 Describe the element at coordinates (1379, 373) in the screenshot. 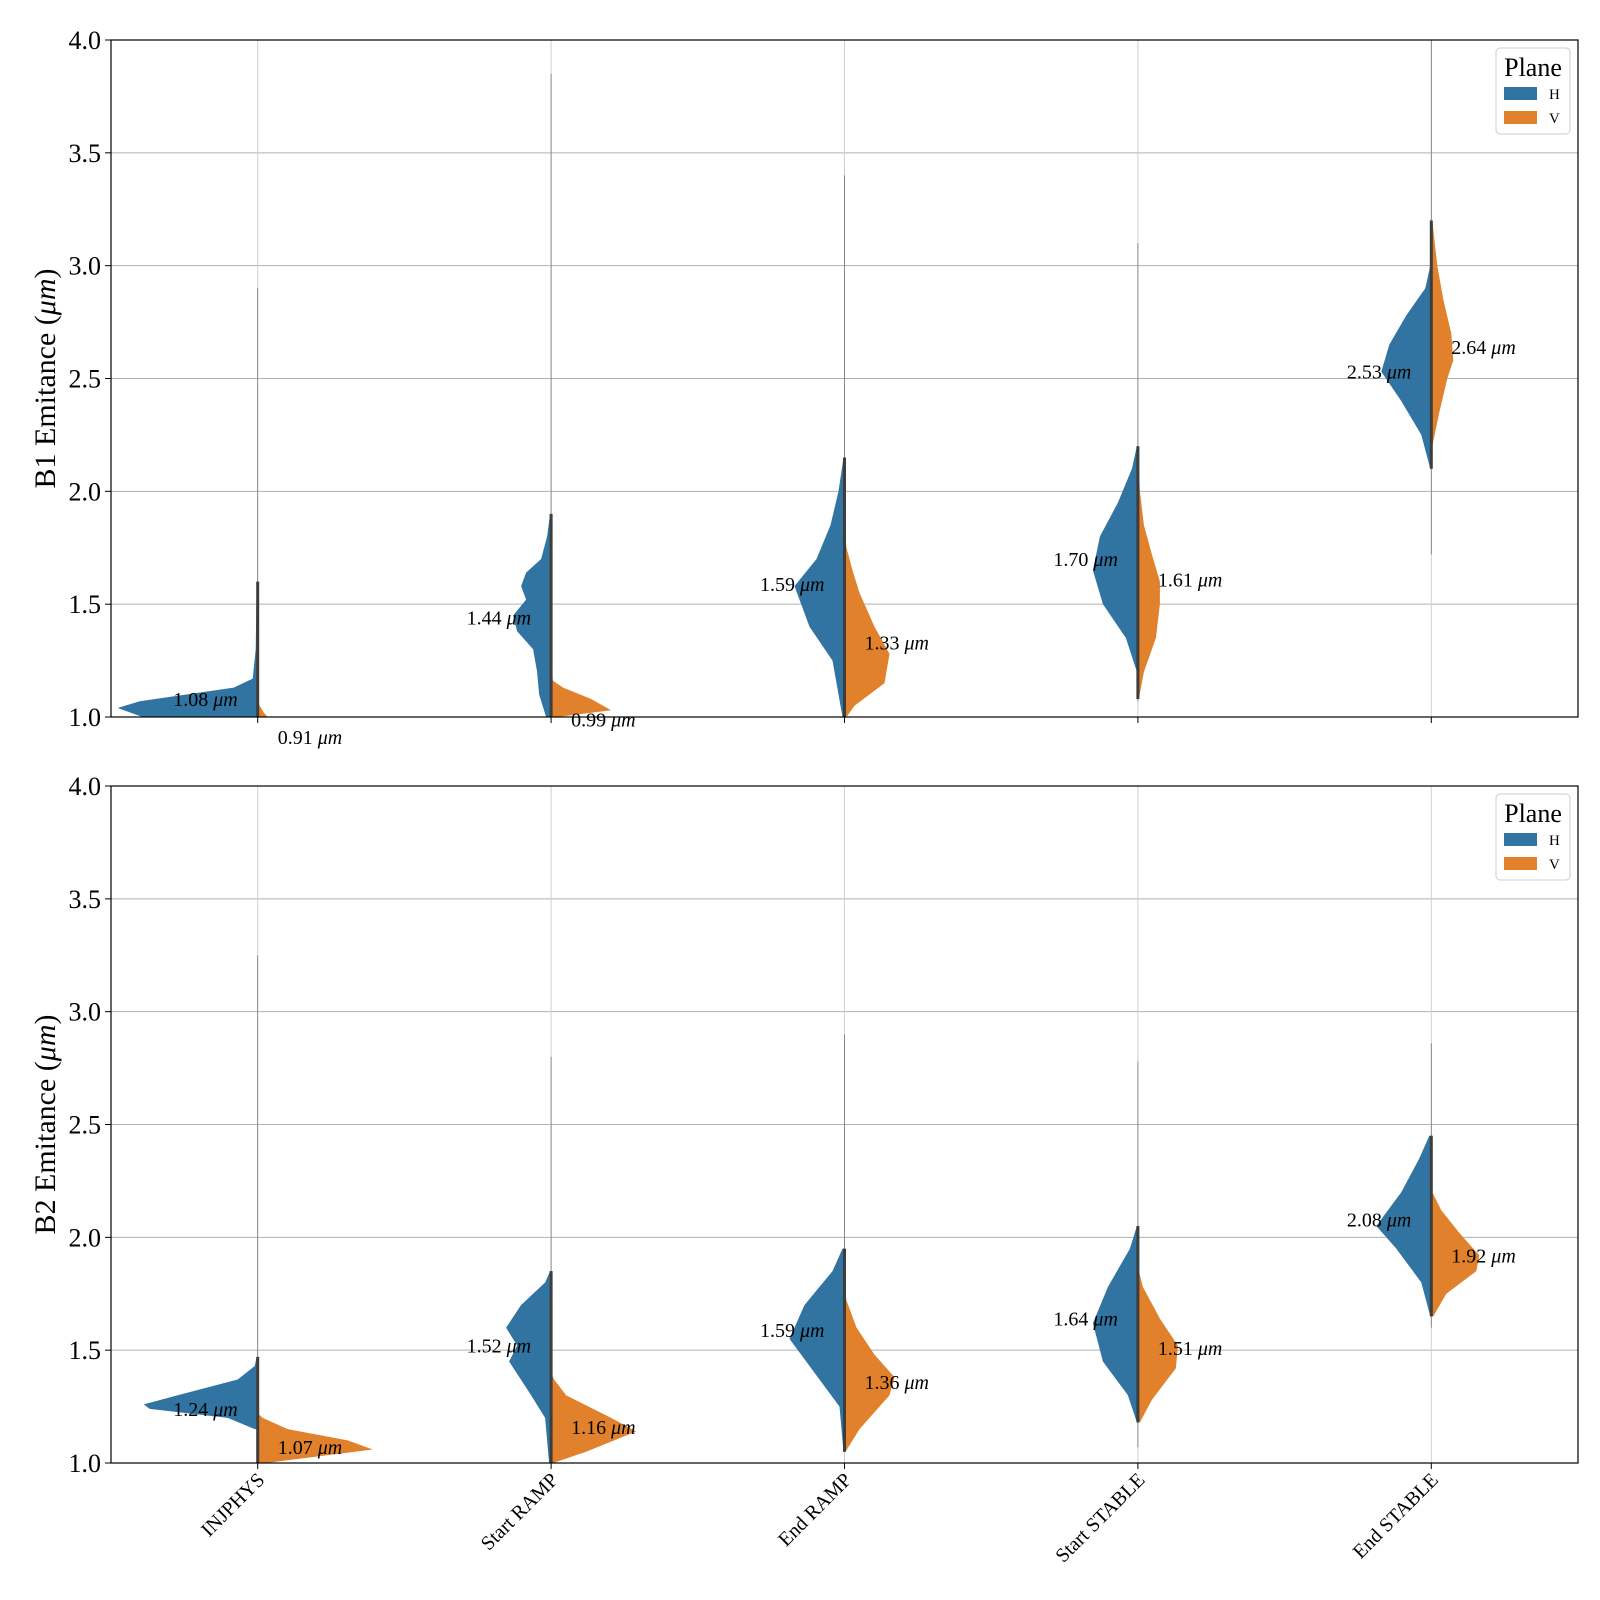

I see `median-label-h: 2.53 μm` at that location.